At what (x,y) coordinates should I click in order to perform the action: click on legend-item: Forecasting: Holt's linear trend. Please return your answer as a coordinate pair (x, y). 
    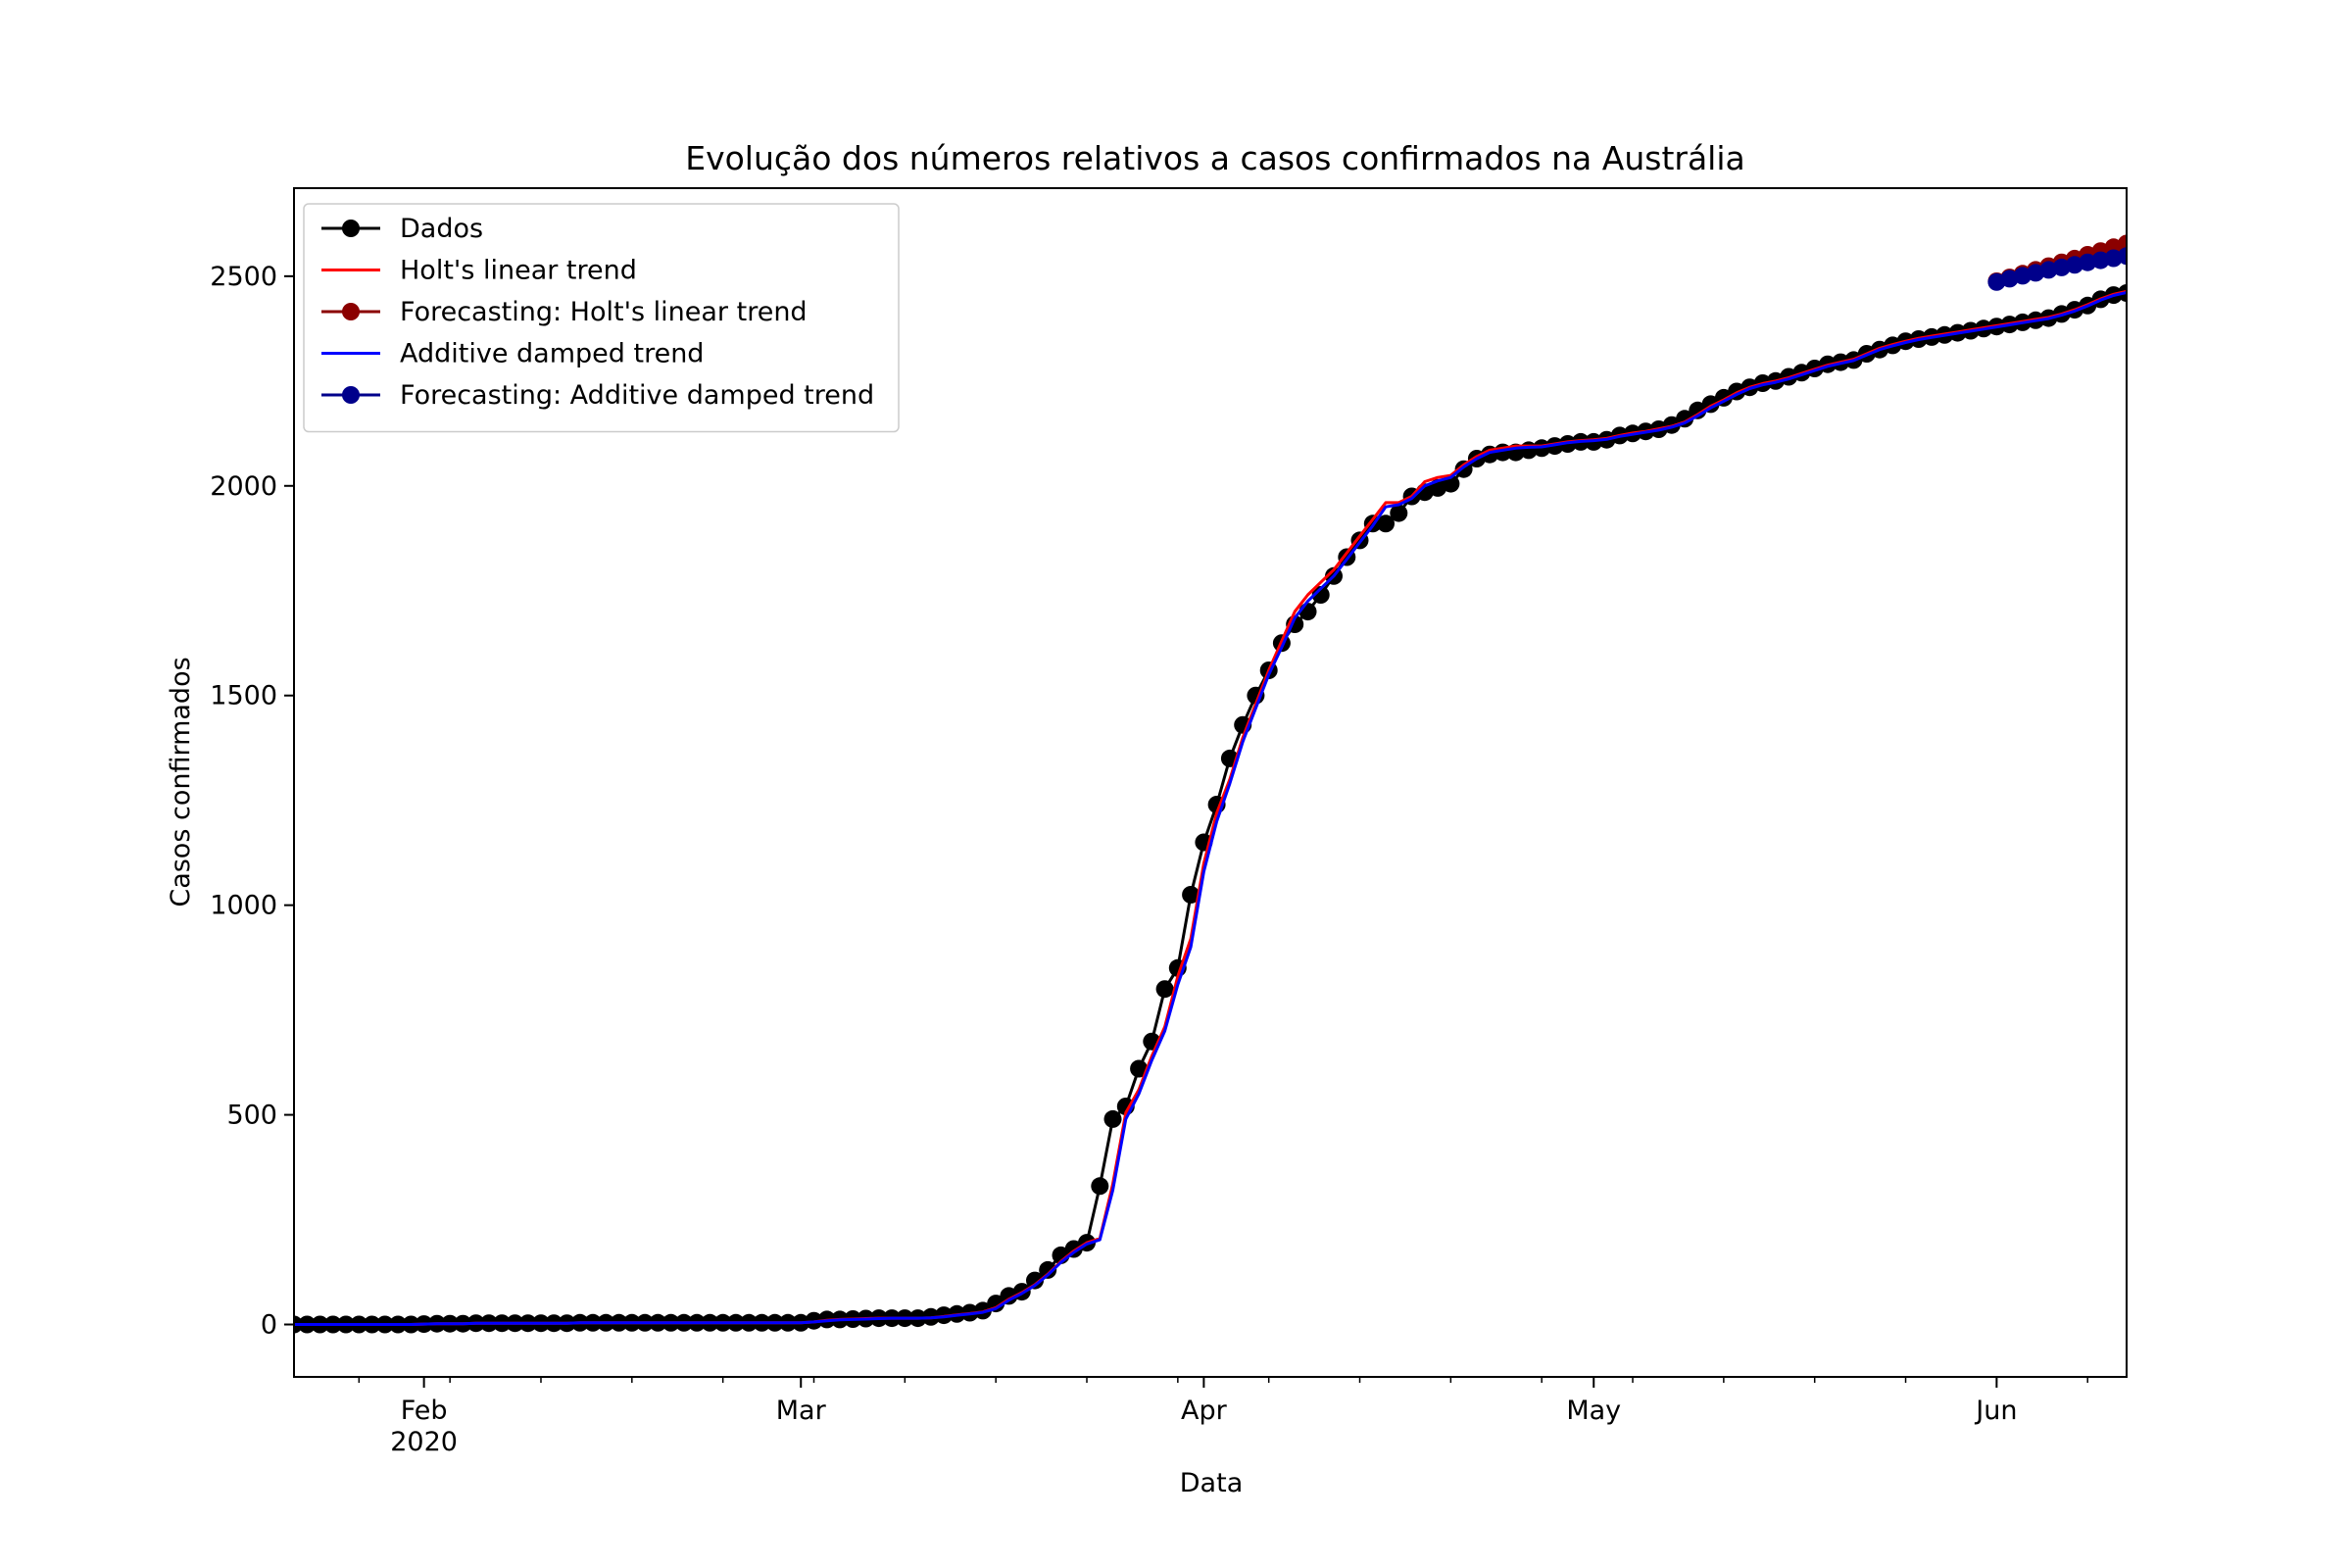
    Looking at the image, I should click on (564, 312).